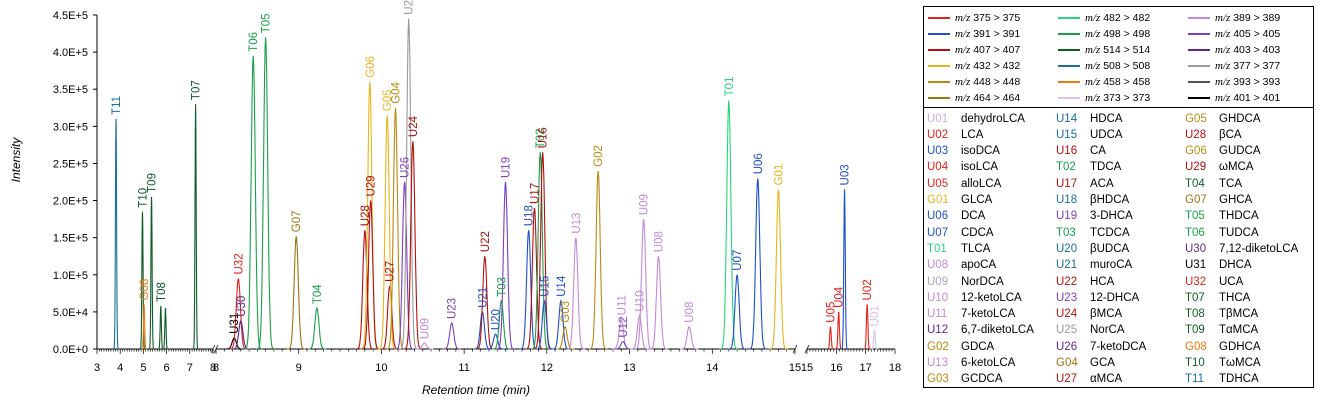  Describe the element at coordinates (831, 312) in the screenshot. I see `peak-label: U05` at that location.